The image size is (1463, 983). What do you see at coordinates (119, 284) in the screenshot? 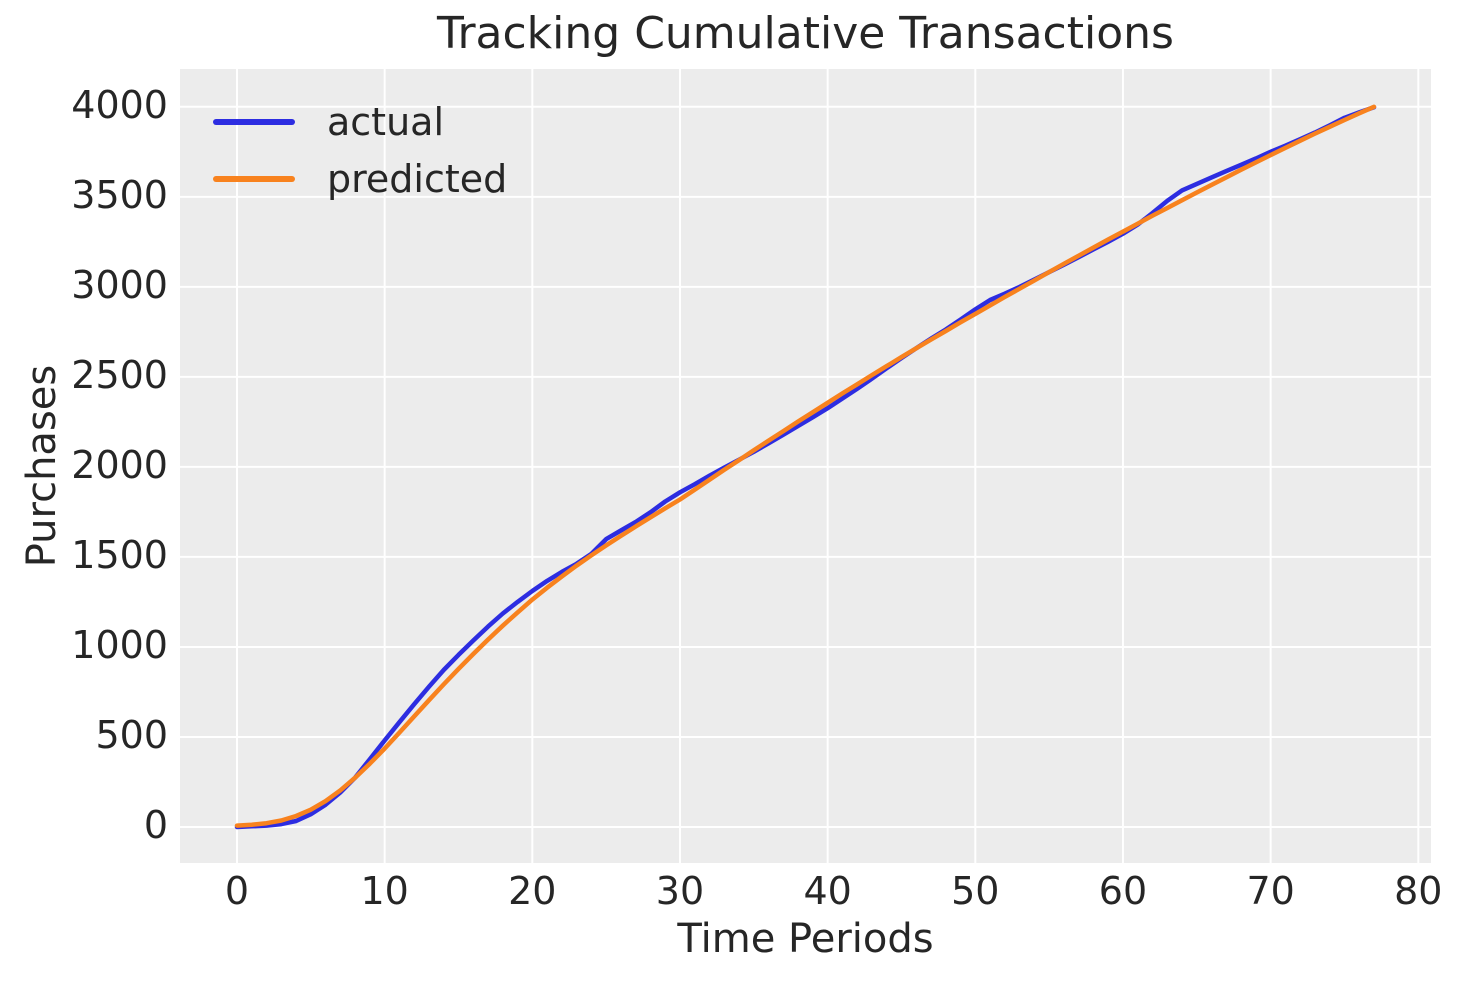
I see `y-tick-label: 3000` at bounding box center [119, 284].